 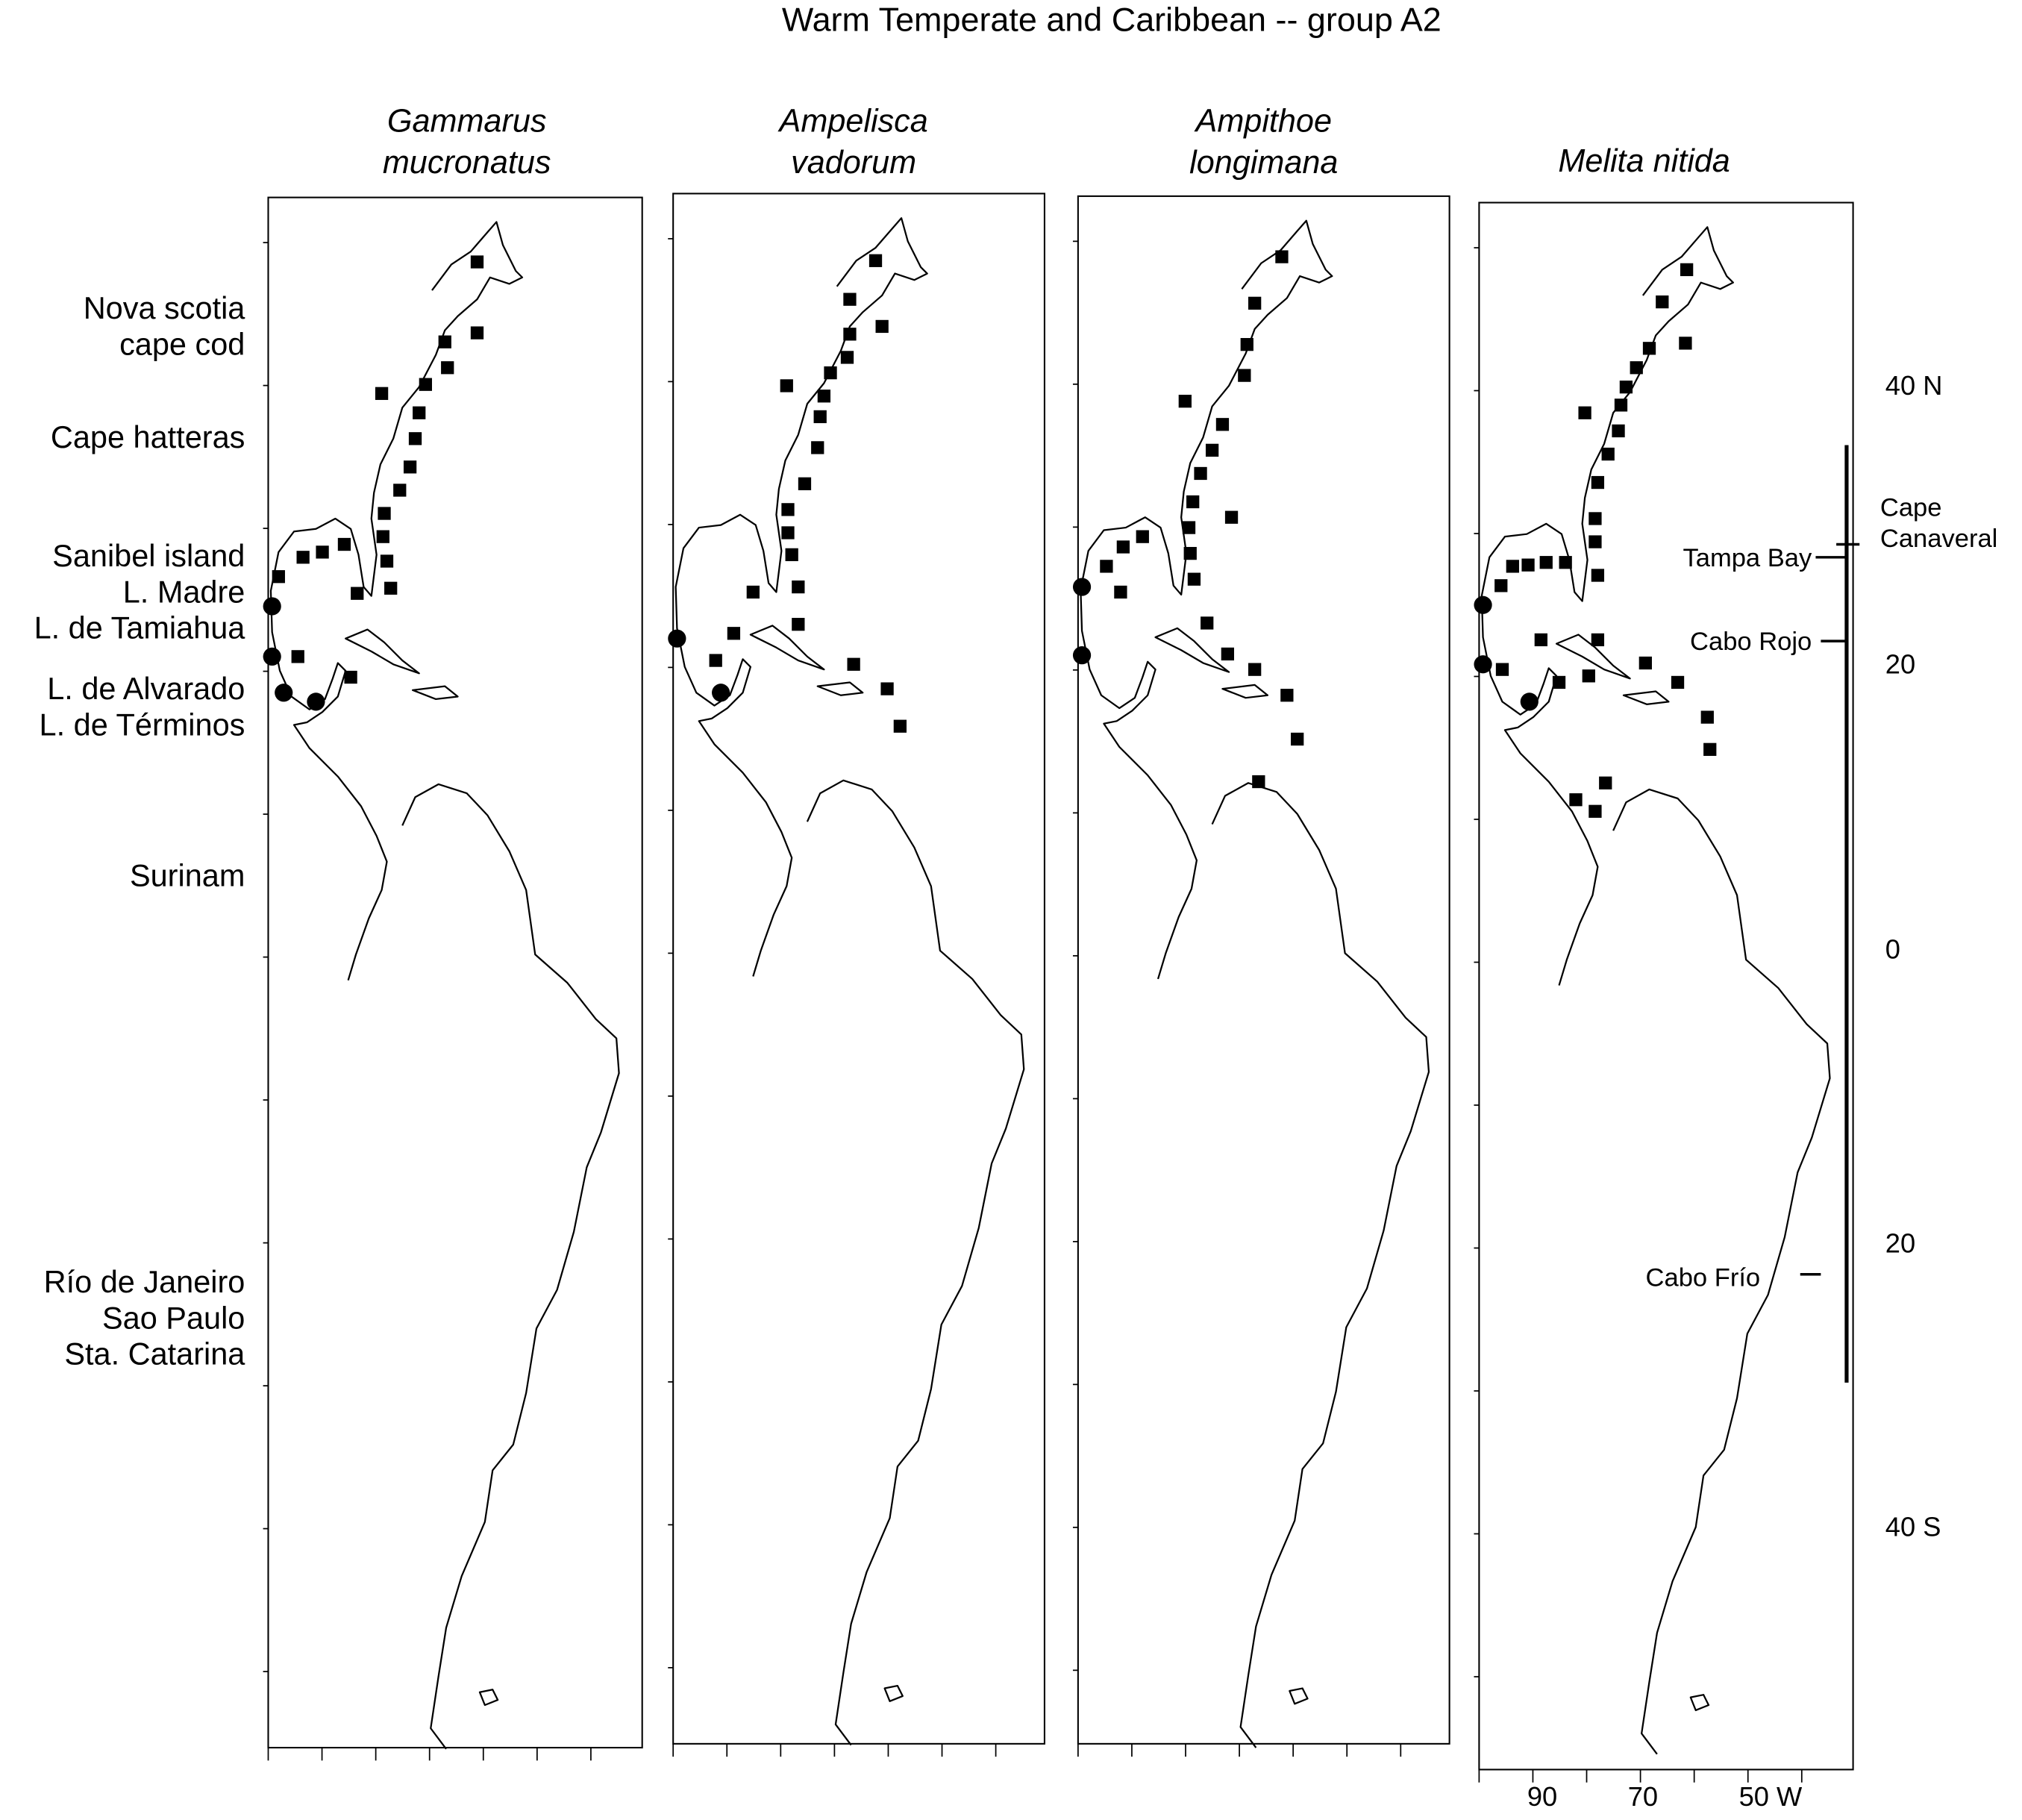 I want to click on locality-label: Cabo Rojo, so click(x=1751, y=642).